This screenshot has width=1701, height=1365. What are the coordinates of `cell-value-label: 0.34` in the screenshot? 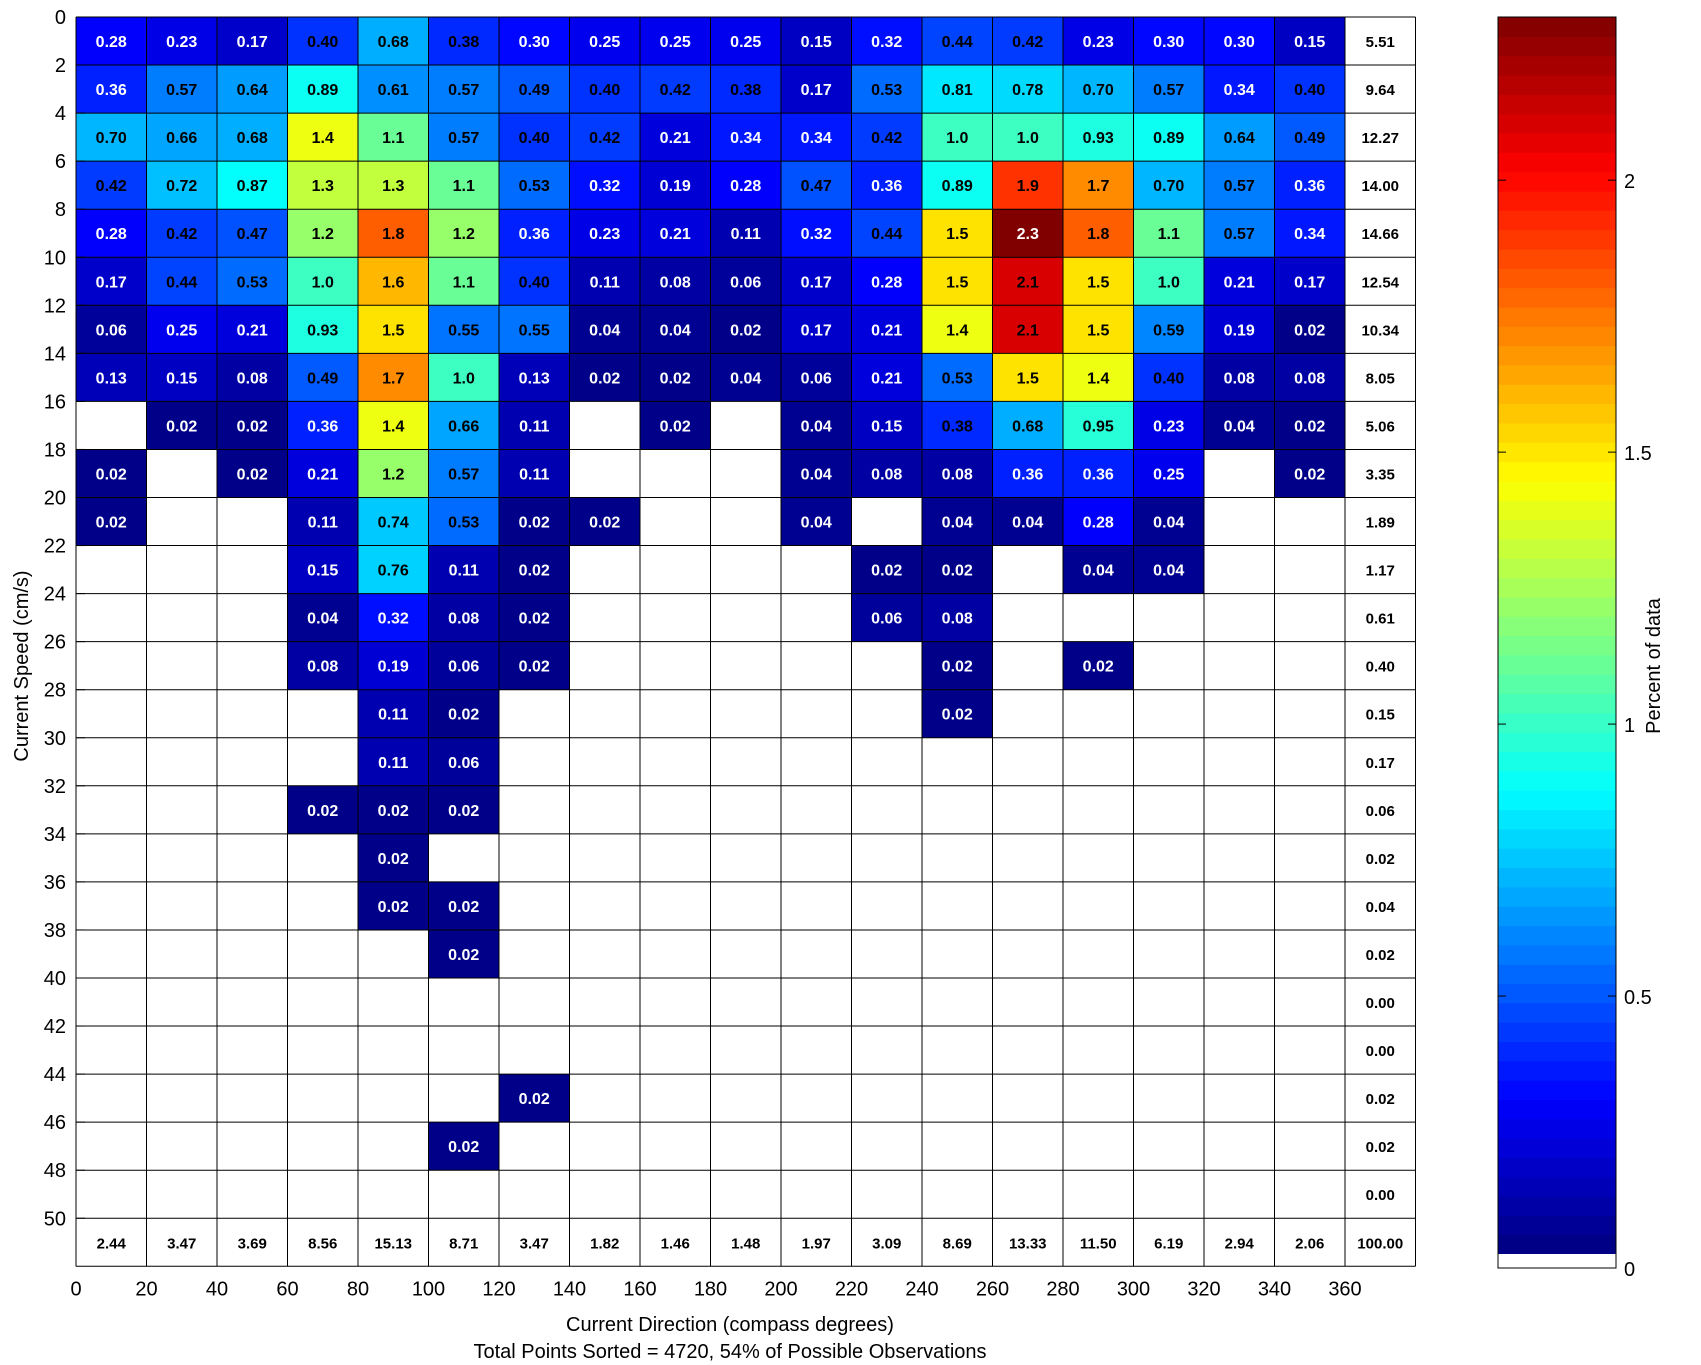 It's located at (1309, 234).